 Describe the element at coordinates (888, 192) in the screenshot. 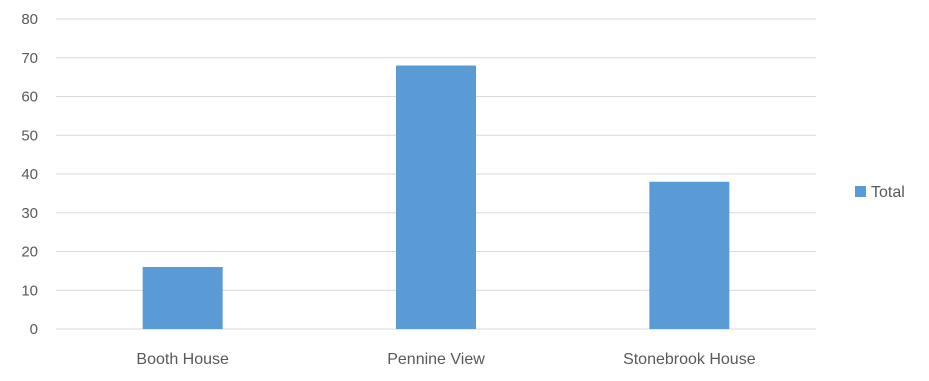

I see `legend-label-total: Total` at that location.